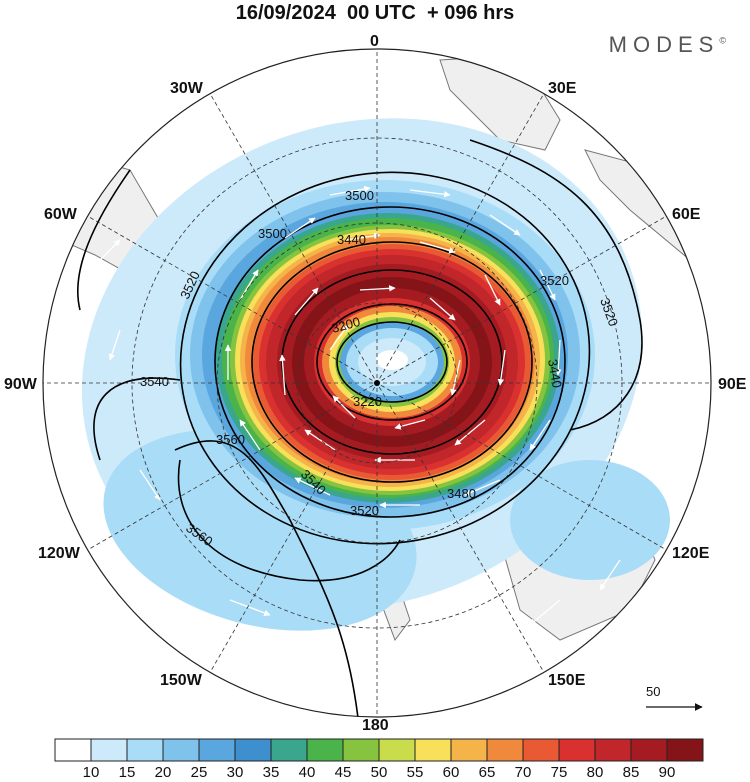  Describe the element at coordinates (375, 13) in the screenshot. I see `map-title: 16/09/2024 00 UTC + 096 hrs` at that location.